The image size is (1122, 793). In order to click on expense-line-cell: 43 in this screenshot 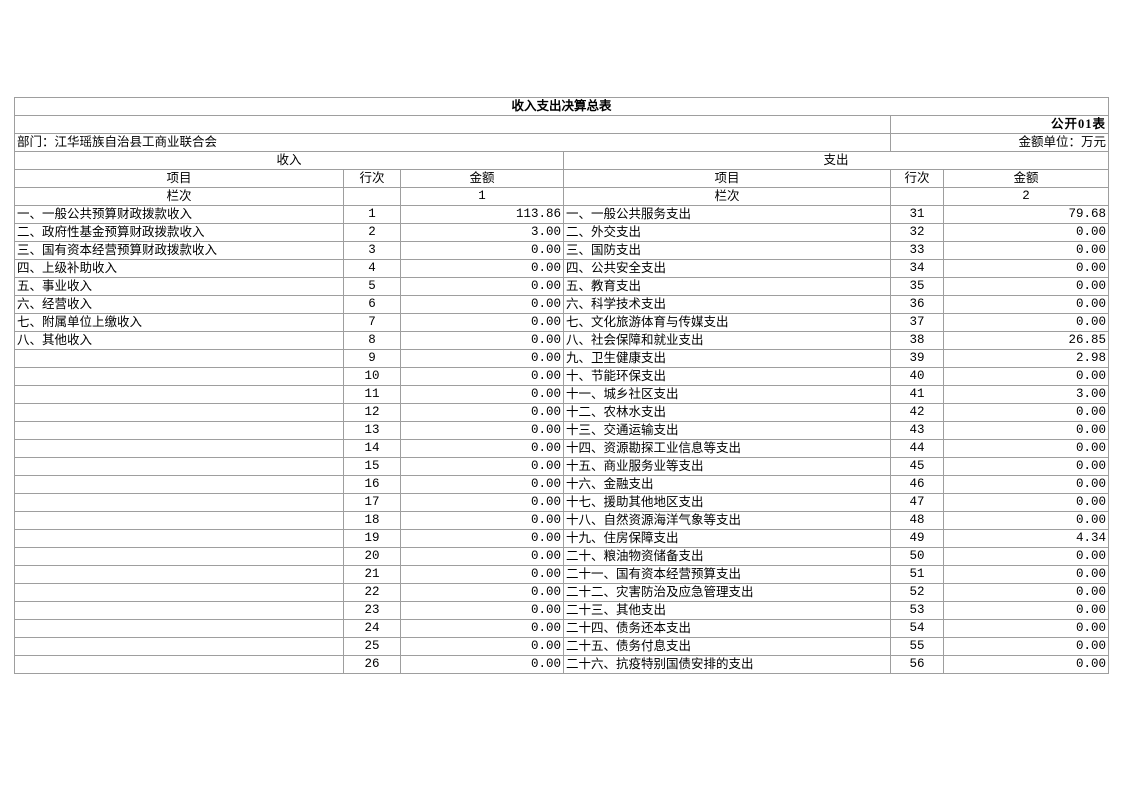, I will do `click(917, 430)`.